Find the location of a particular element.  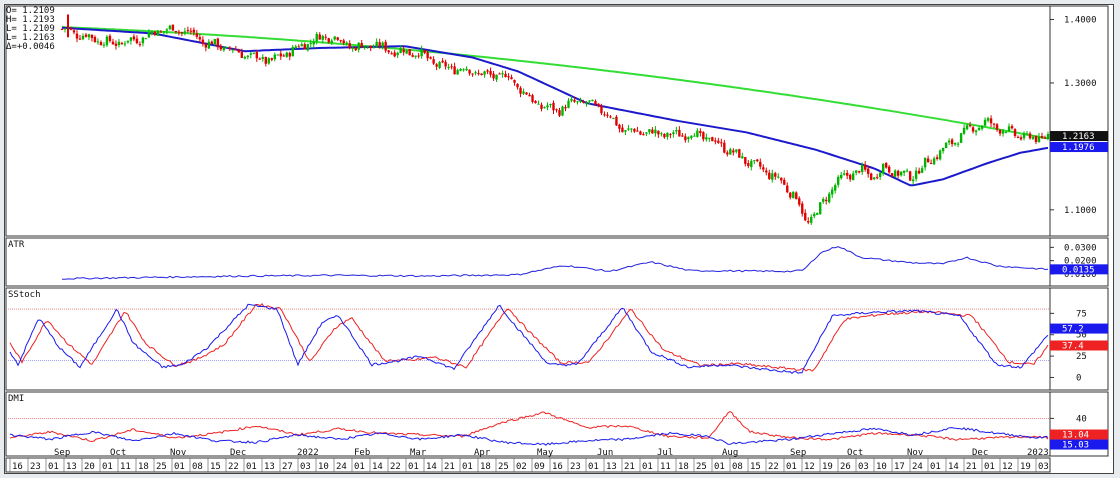

atr-title: ATR is located at coordinates (16, 245).